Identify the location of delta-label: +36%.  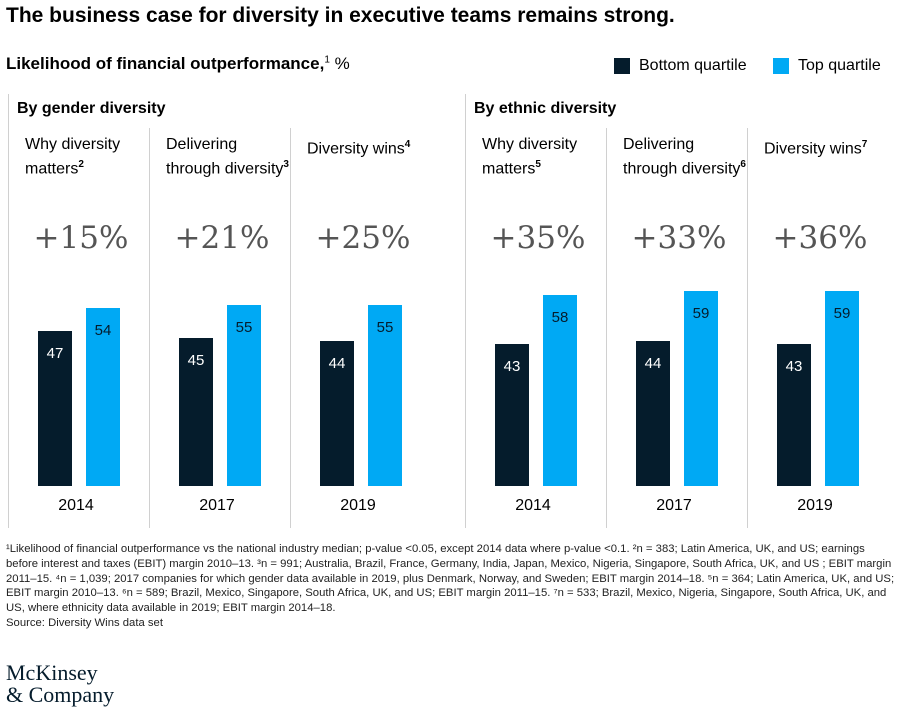
(820, 238).